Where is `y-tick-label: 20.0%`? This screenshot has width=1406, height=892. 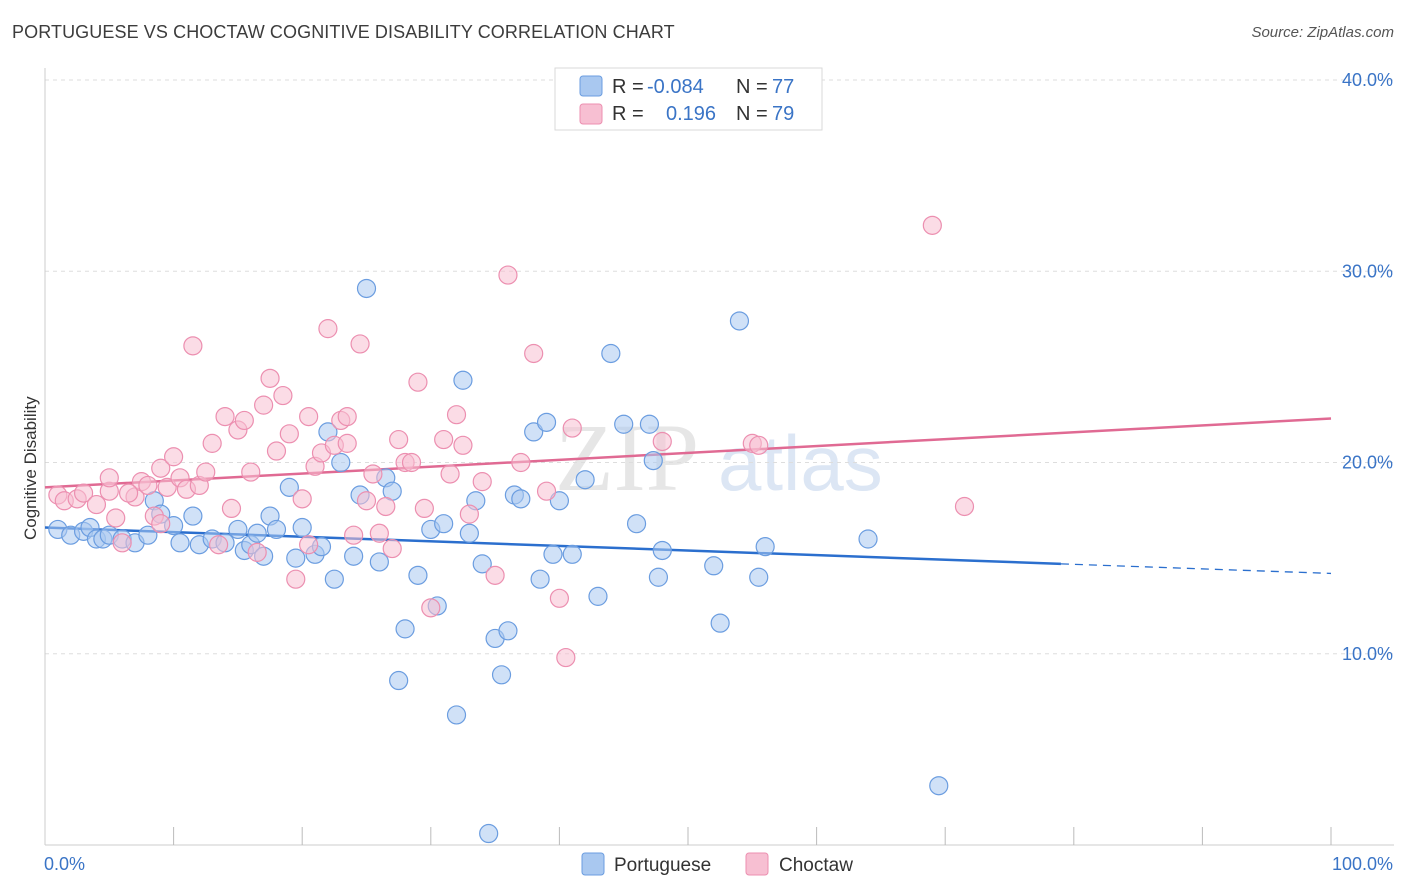 y-tick-label: 20.0% is located at coordinates (1367, 463).